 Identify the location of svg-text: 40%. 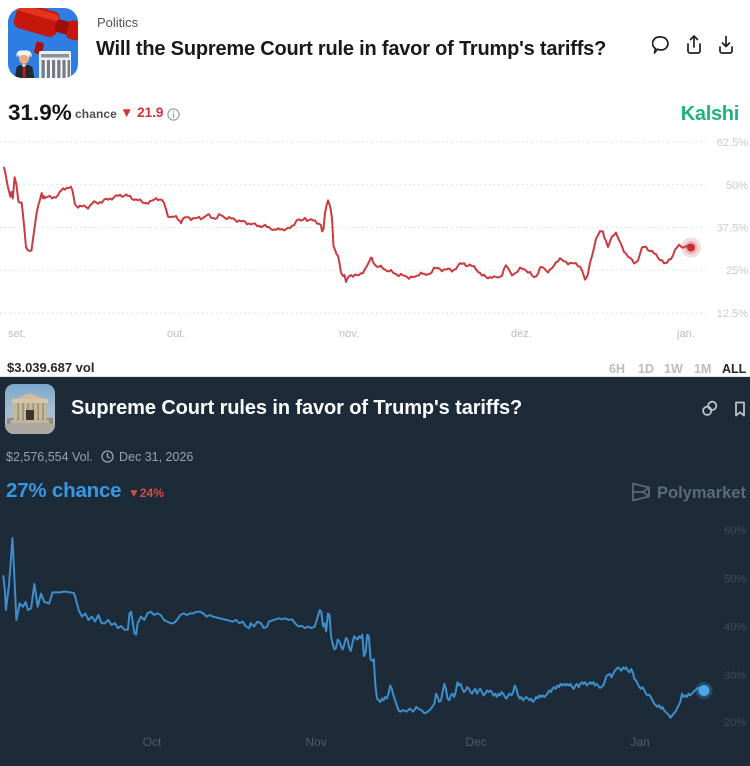
(735, 628).